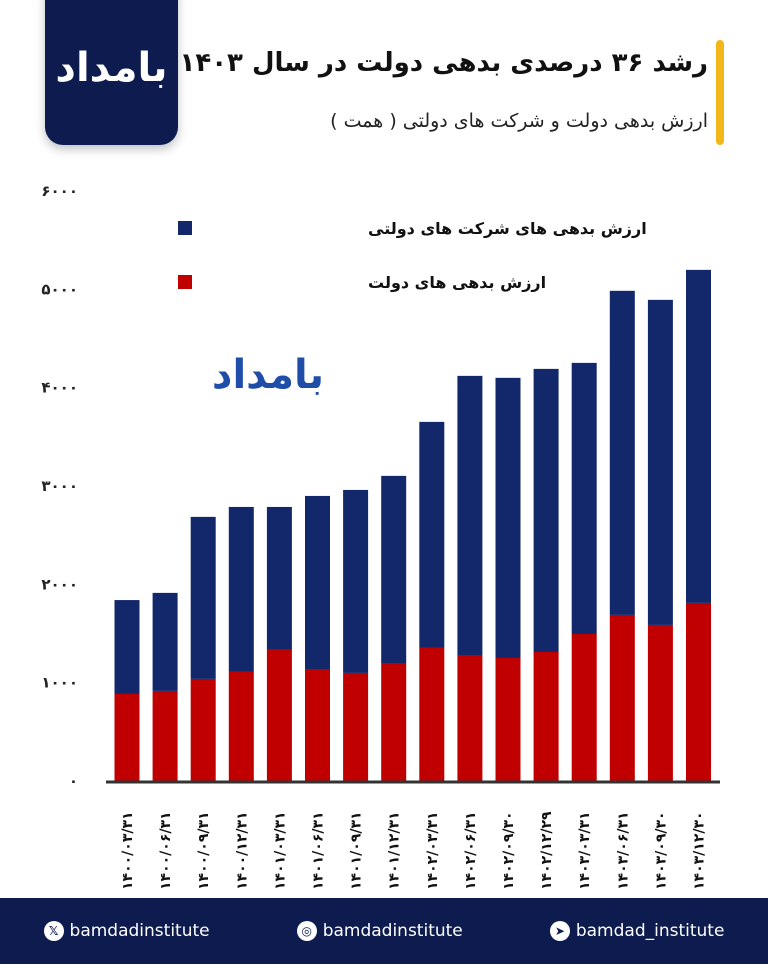 The image size is (768, 964). I want to click on accent-bar, so click(720, 92).